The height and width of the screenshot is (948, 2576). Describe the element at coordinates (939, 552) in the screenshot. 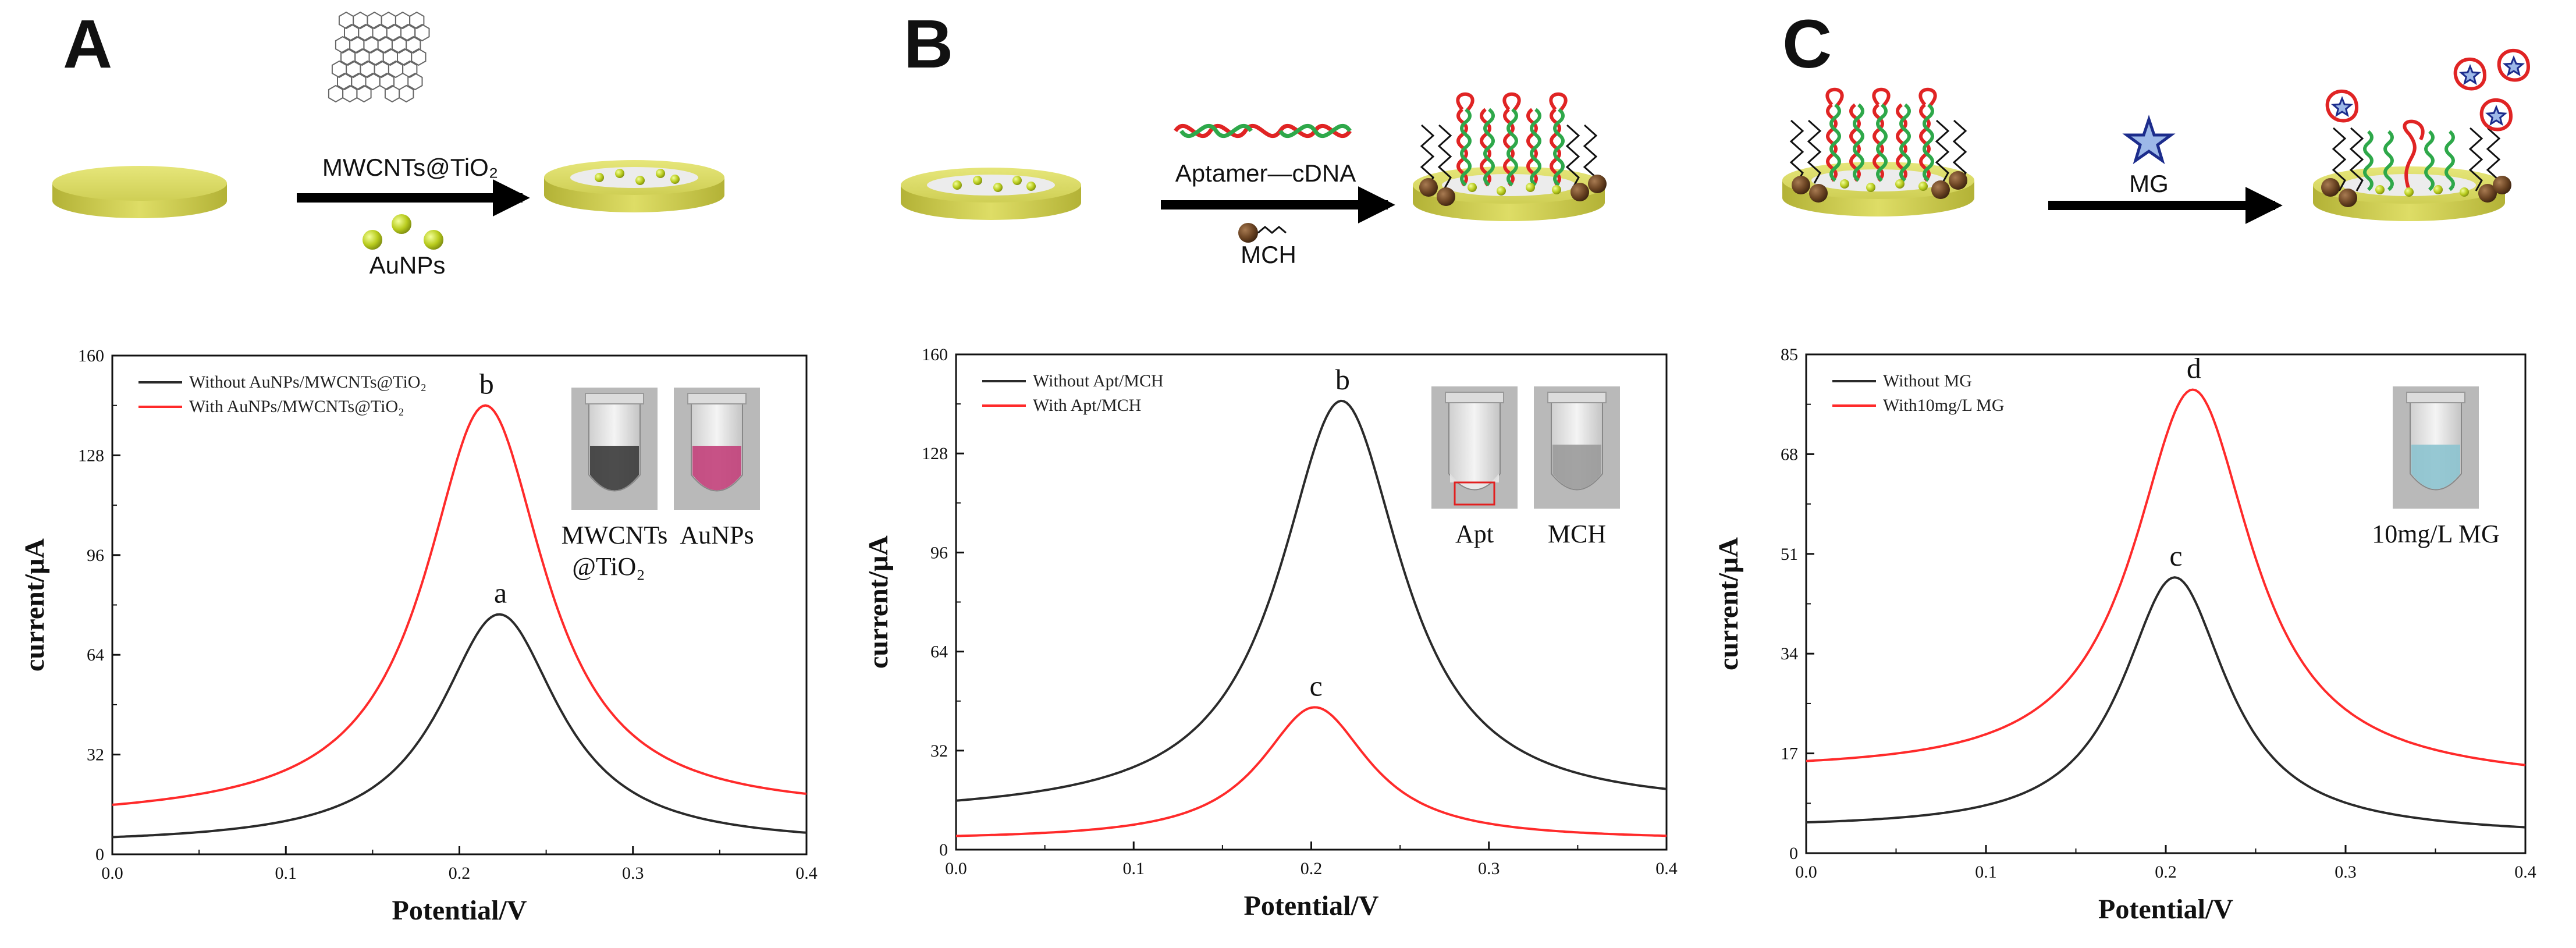

I see `y-tick-label: 96` at that location.